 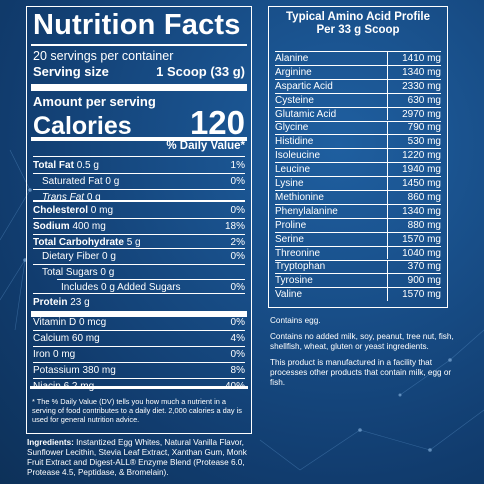 I want to click on daily-value-header: % Daily Value*, so click(x=205, y=146).